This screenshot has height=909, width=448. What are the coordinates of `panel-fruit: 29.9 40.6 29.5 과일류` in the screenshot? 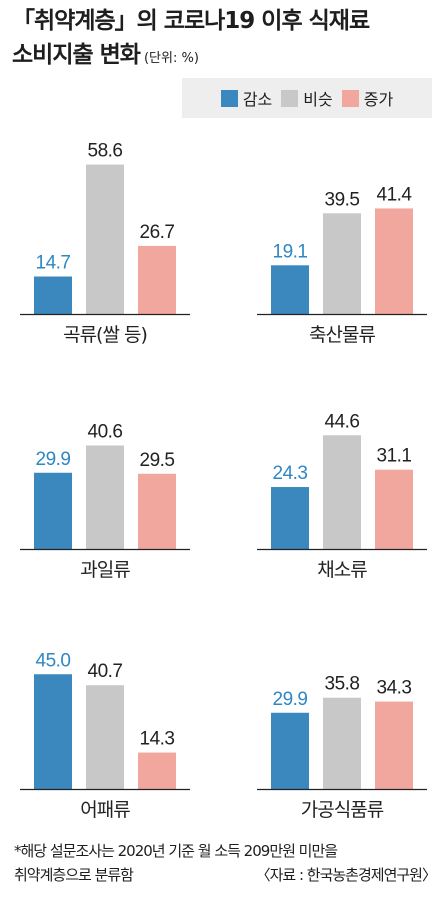 It's located at (105, 501).